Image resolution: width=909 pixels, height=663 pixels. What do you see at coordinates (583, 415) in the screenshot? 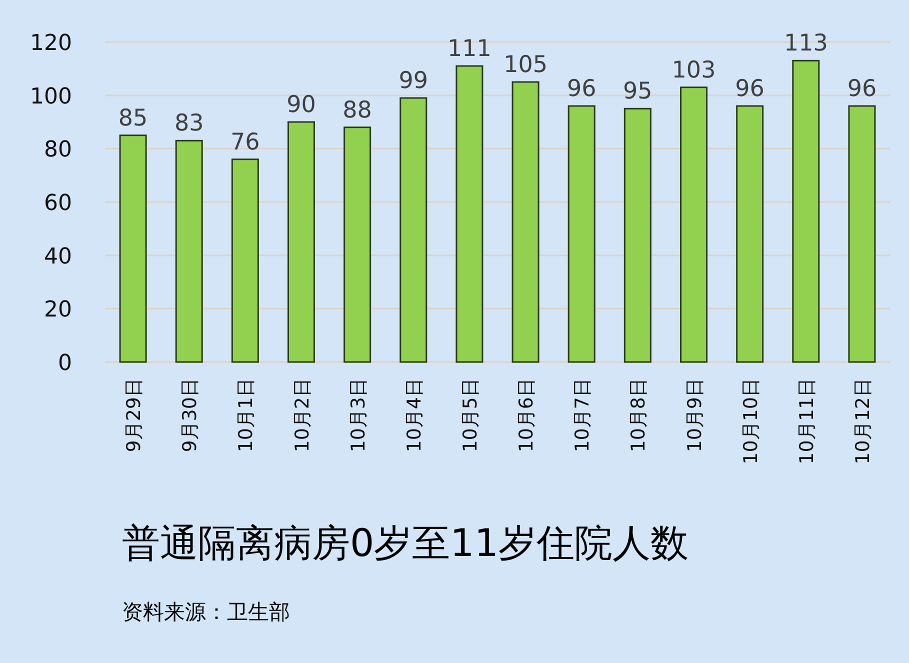
I see `x-tick-label: 10月7日` at bounding box center [583, 415].